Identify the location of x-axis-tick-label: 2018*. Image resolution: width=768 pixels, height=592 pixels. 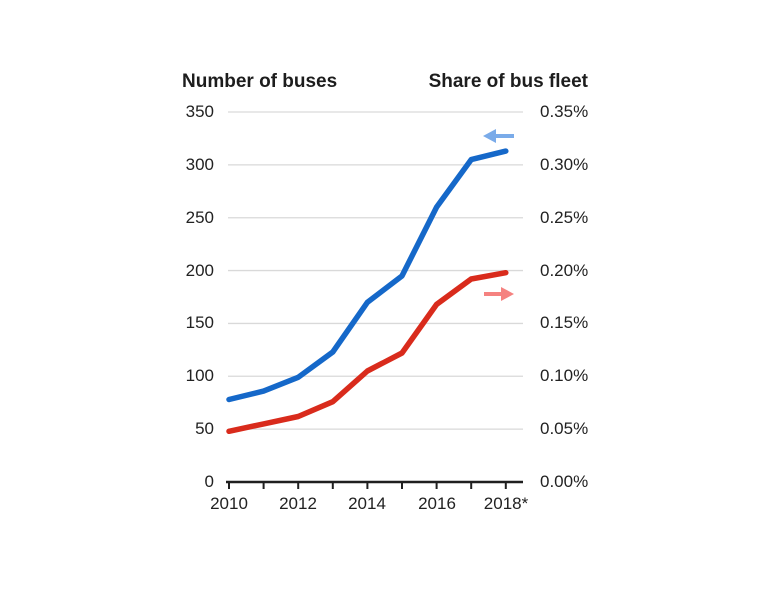
(506, 503).